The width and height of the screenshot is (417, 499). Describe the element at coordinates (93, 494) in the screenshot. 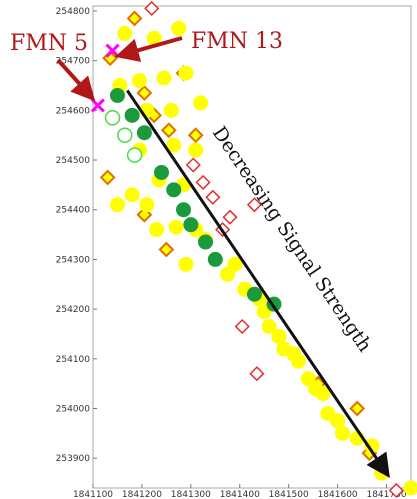

I see `x-tick-label: 1841100` at that location.